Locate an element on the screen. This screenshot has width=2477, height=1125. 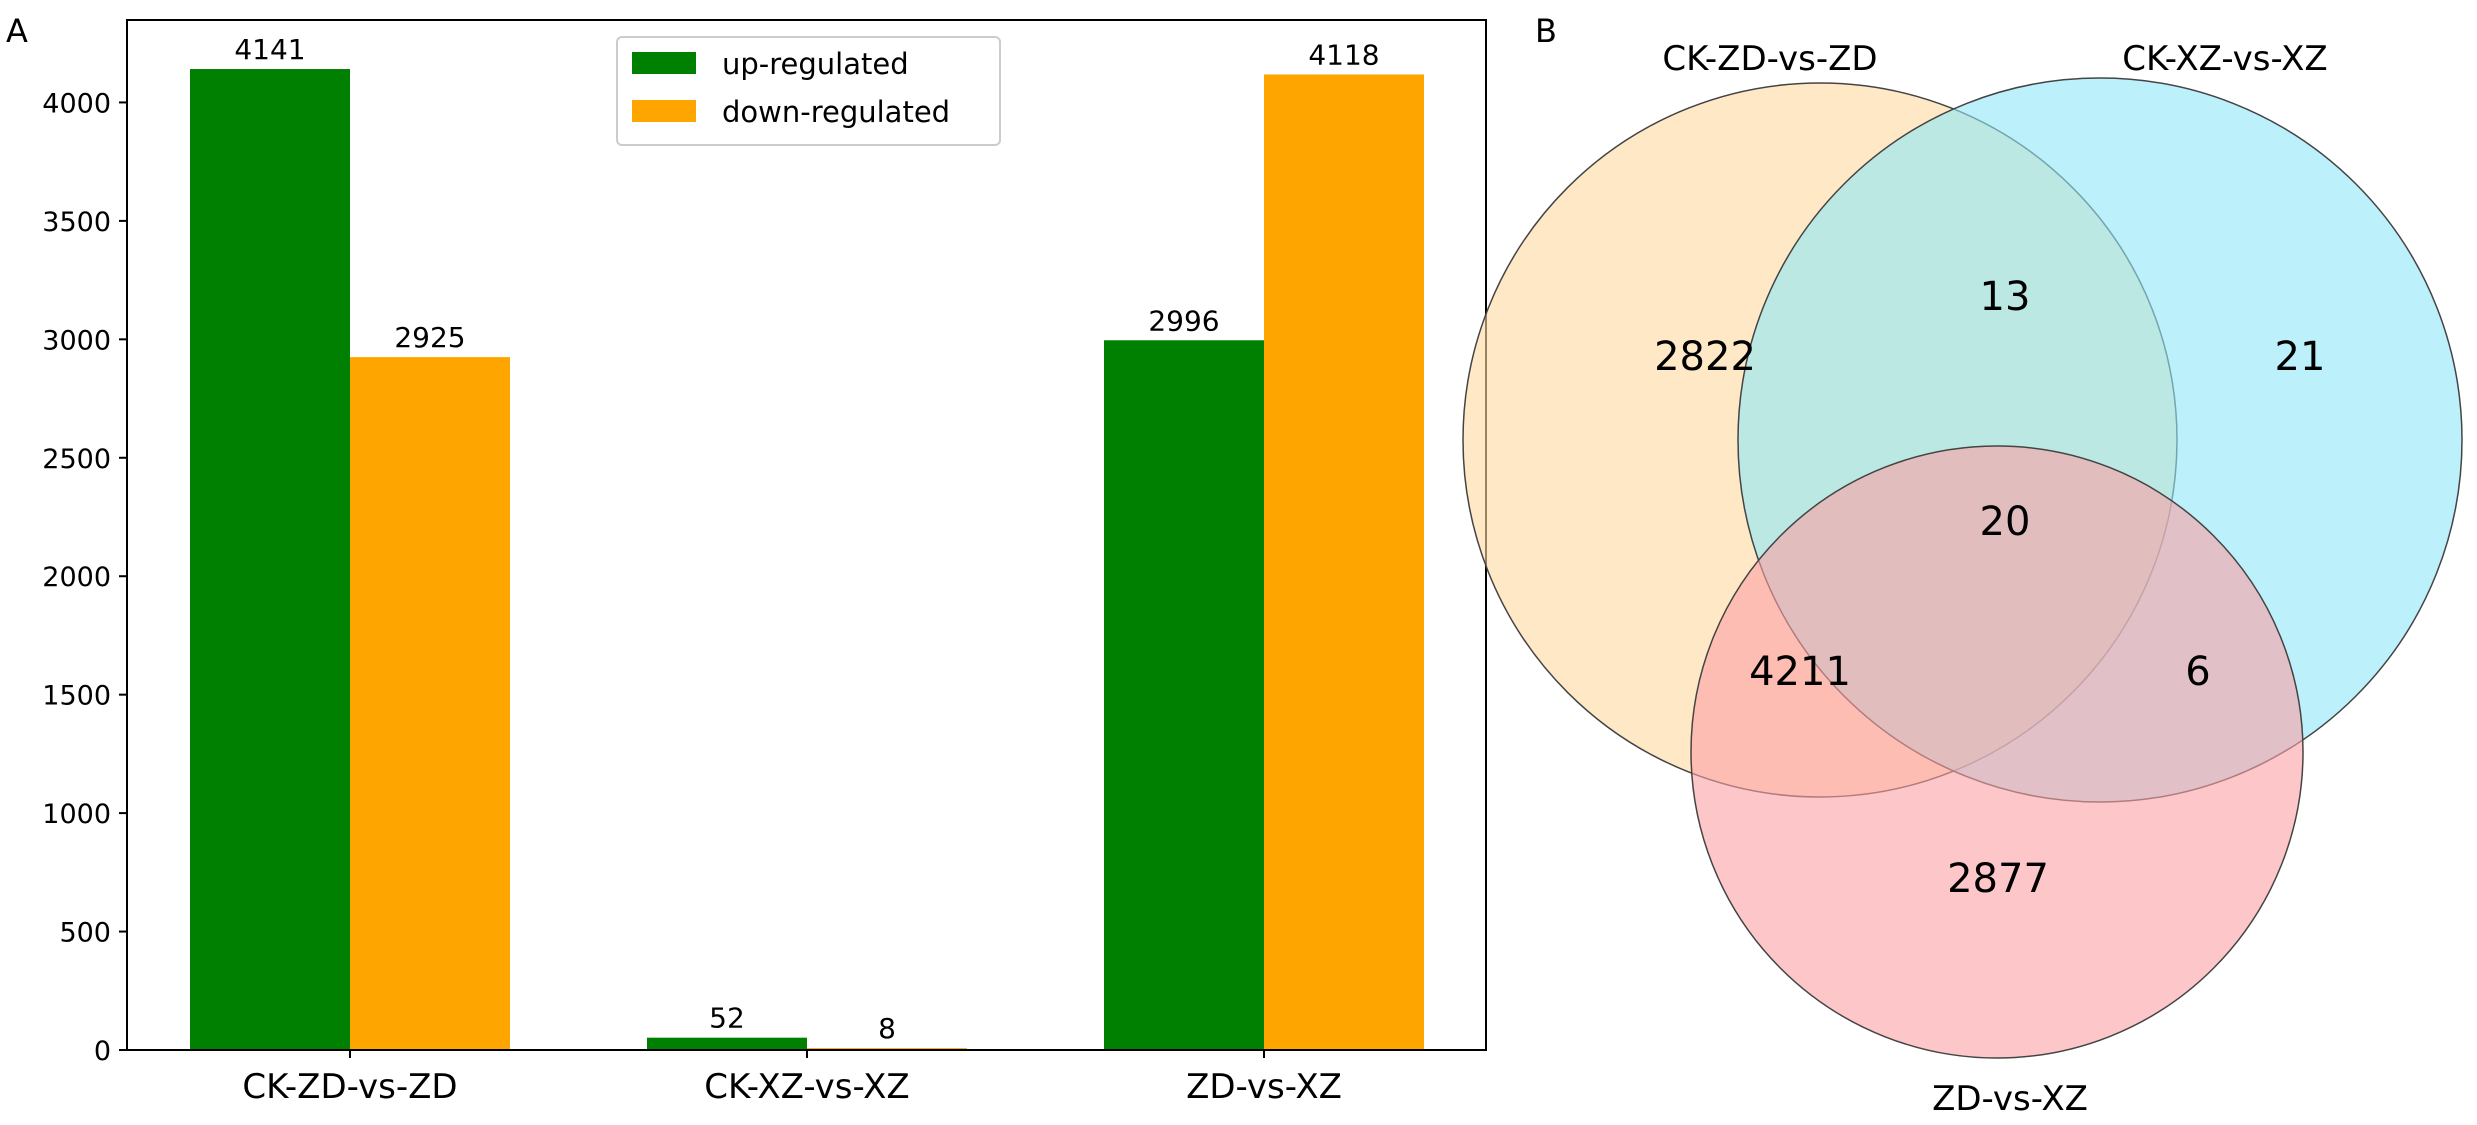
legend-box is located at coordinates (808, 91).